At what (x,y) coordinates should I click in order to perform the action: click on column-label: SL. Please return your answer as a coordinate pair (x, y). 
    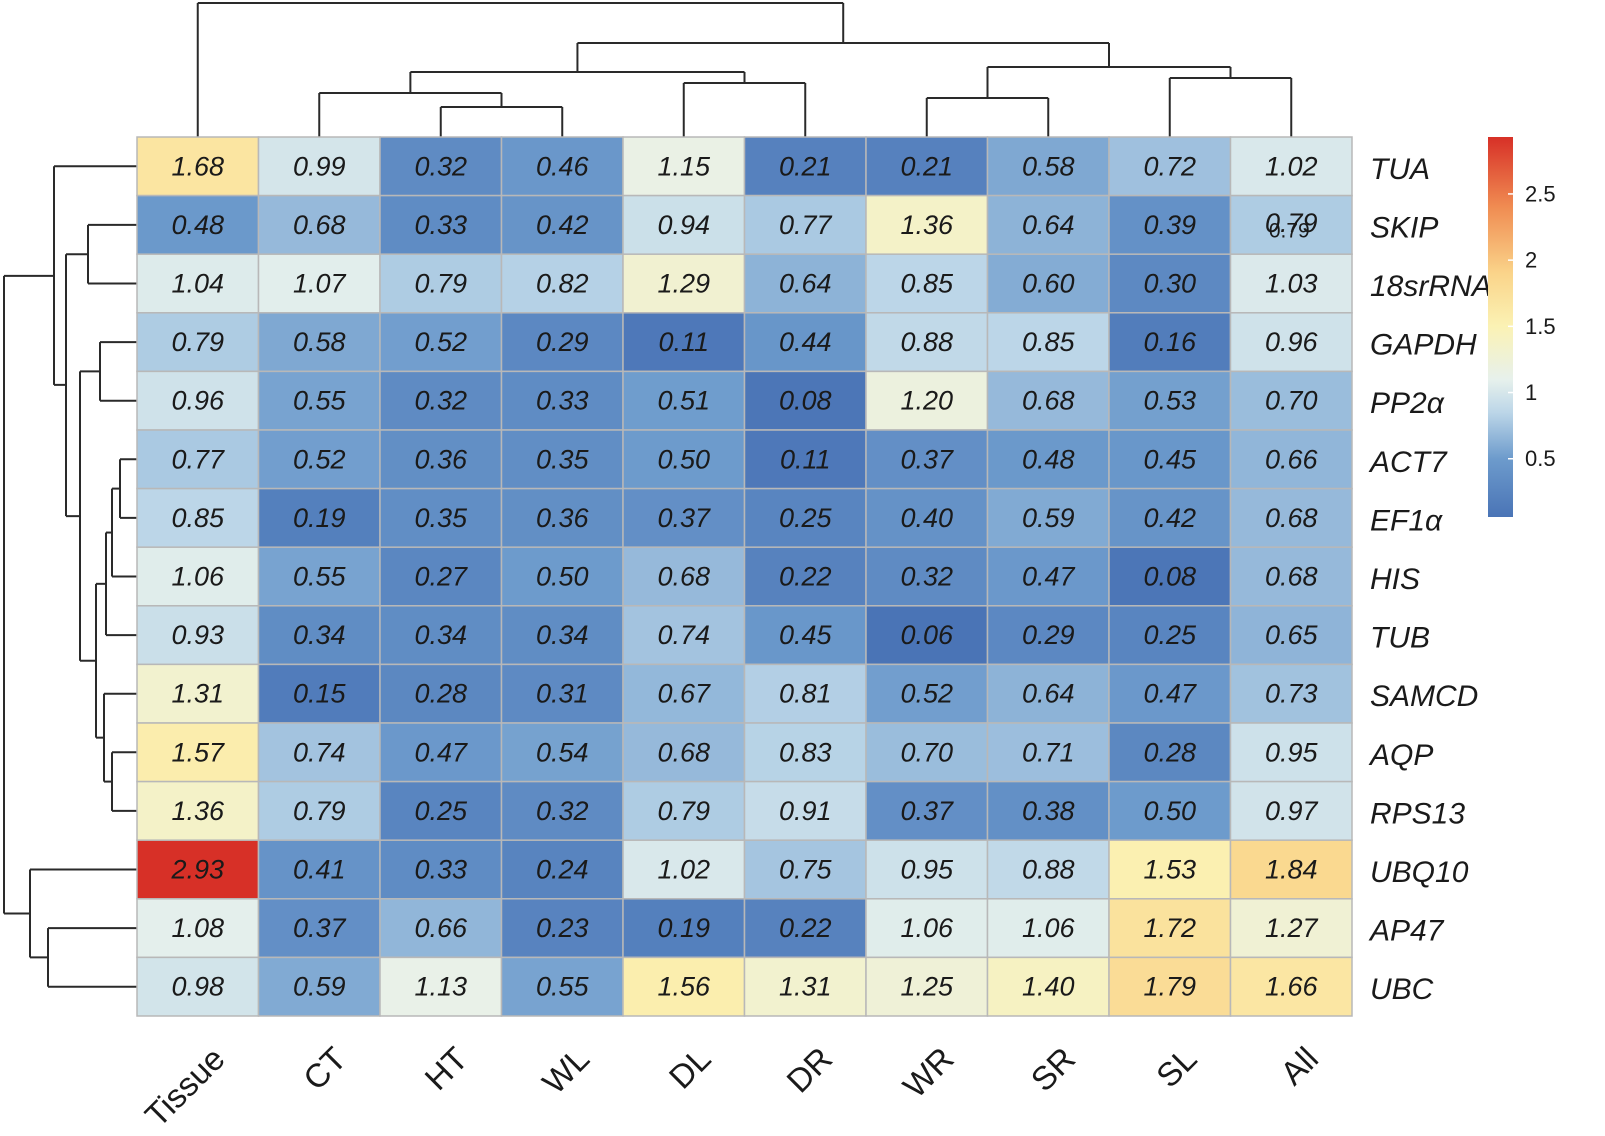
    Looking at the image, I should click on (1176, 1067).